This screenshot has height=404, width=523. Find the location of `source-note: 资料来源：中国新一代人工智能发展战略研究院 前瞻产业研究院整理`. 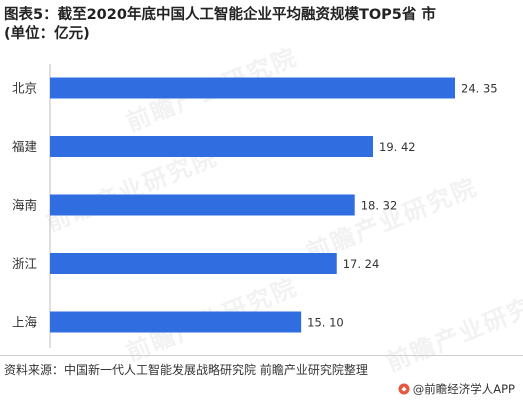

source-note: 资料来源：中国新一代人工智能发展战略研究院 前瞻产业研究院整理 is located at coordinates (186, 370).